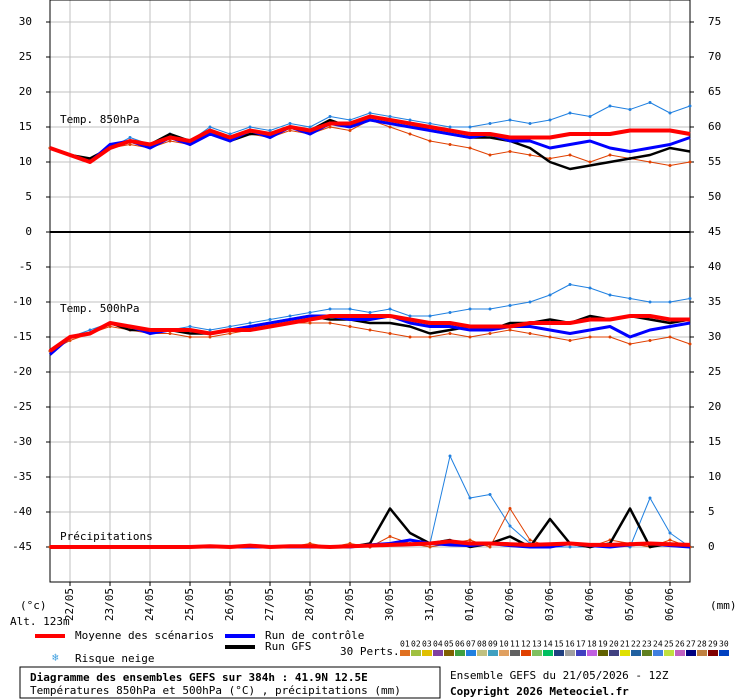 This screenshot has height=700, width=740. What do you see at coordinates (714, 231) in the screenshot?
I see `y2-tick-label: 45` at bounding box center [714, 231].